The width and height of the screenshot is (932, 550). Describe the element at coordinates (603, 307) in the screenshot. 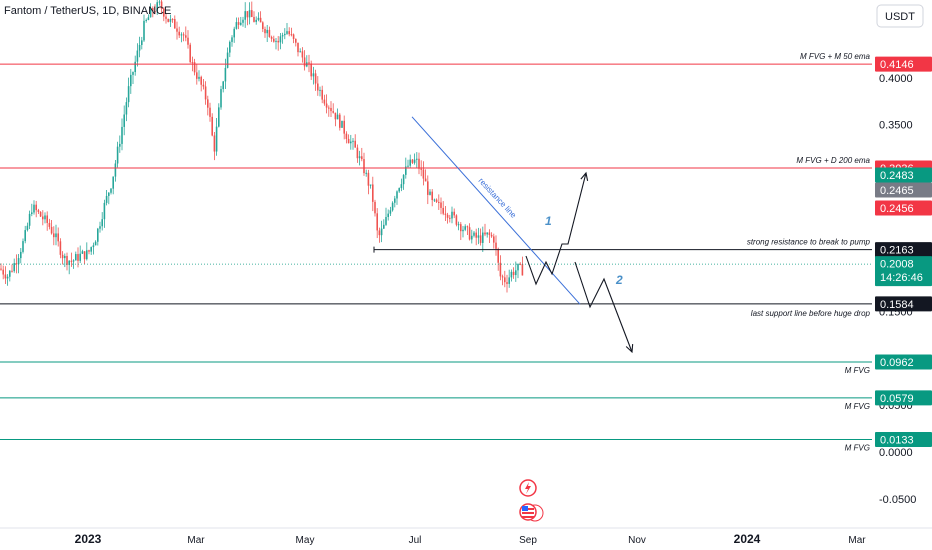

I see `scenario-2-arrow` at that location.